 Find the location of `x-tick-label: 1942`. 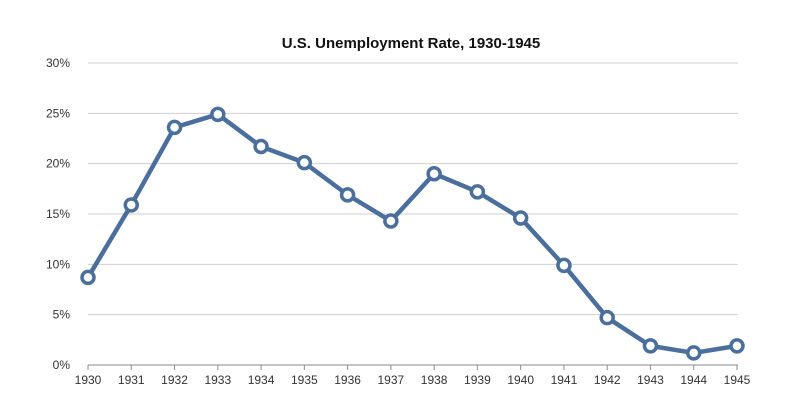

x-tick-label: 1942 is located at coordinates (607, 380).